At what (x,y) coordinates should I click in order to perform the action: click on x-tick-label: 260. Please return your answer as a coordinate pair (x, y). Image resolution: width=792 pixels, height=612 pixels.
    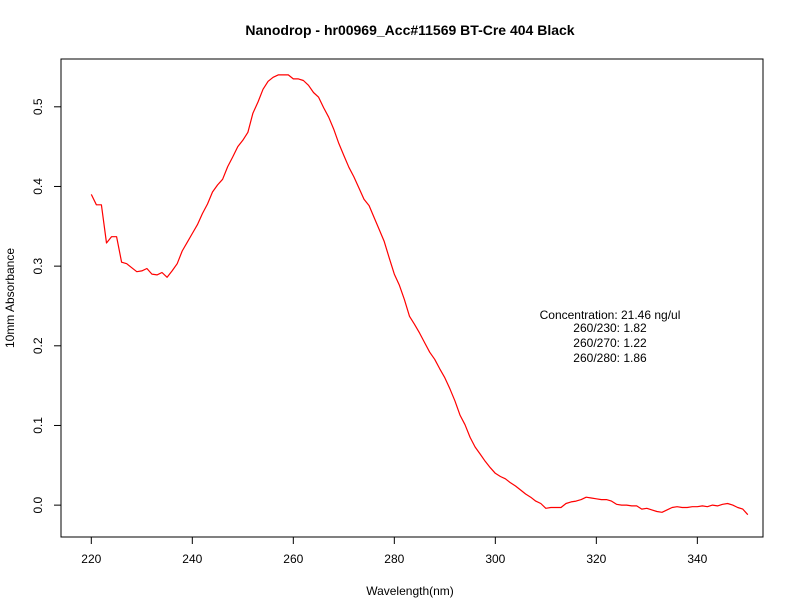
    Looking at the image, I should click on (293, 559).